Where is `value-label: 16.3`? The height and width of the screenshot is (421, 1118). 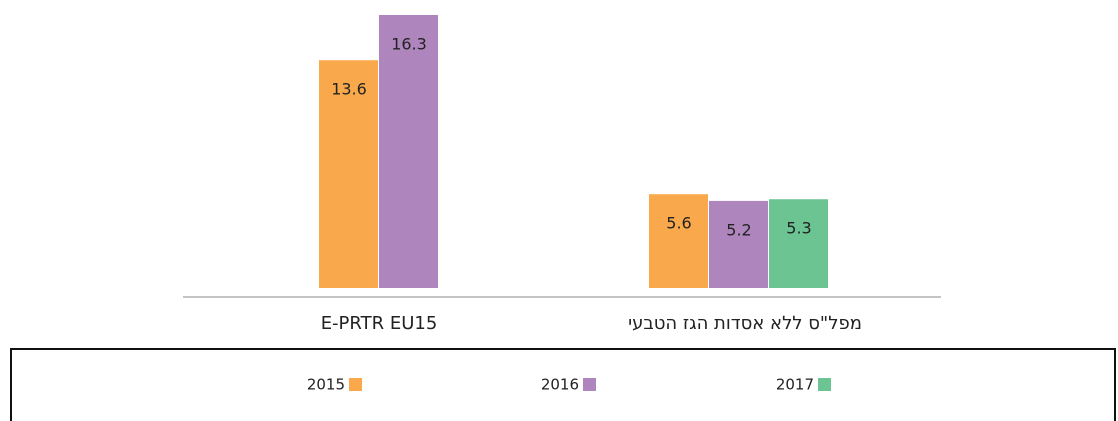
value-label: 16.3 is located at coordinates (409, 44).